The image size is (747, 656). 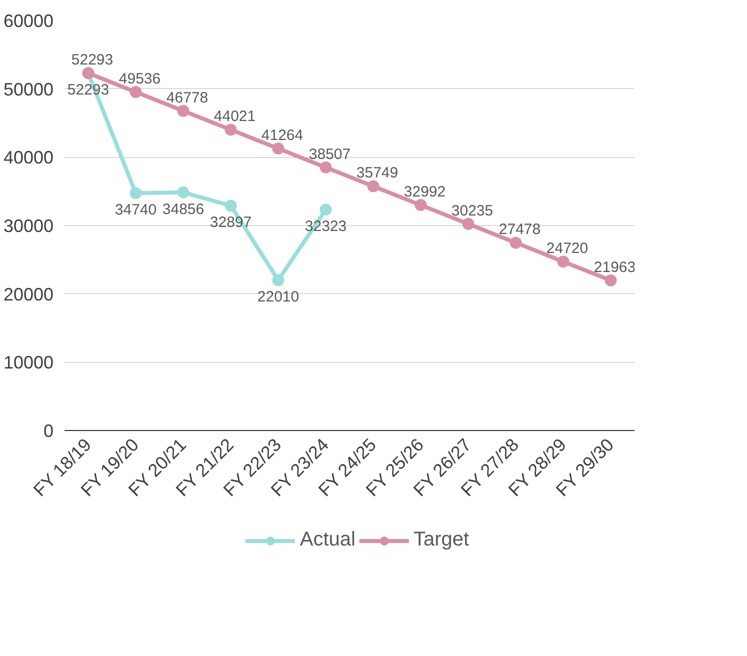 I want to click on data-label: 38507, so click(x=329, y=154).